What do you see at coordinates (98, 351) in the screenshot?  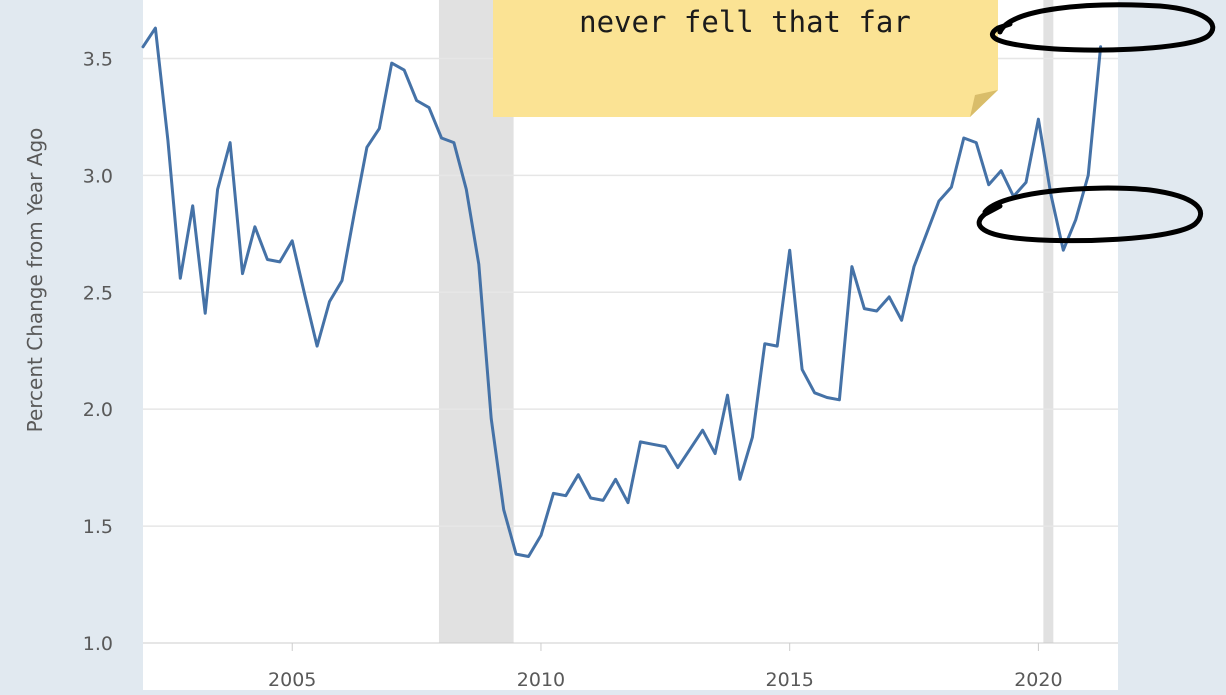 I see `y-axis: 1.0 1.5 2.0 2.5 3.0 3.5` at bounding box center [98, 351].